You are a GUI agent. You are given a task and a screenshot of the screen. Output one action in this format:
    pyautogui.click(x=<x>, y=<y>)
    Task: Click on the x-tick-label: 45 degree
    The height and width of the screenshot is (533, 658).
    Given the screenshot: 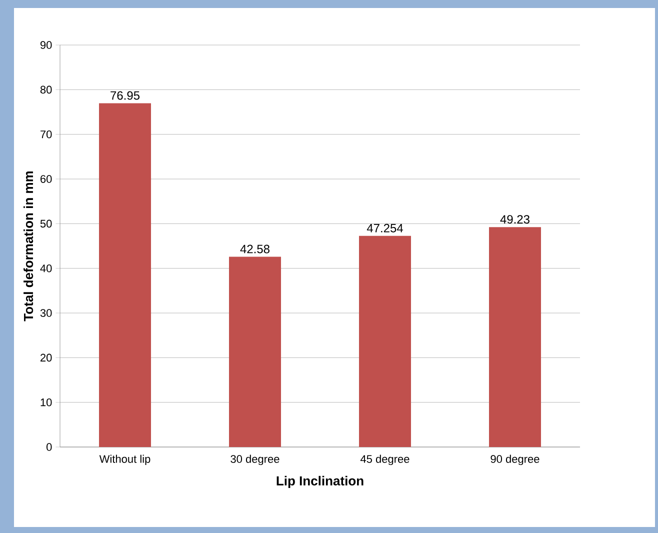 What is the action you would take?
    pyautogui.click(x=385, y=460)
    